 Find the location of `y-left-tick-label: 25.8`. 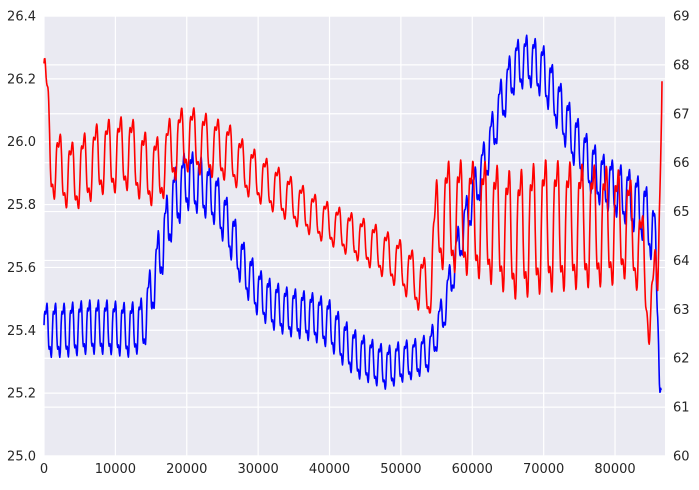

y-left-tick-label: 25.8 is located at coordinates (21, 205).